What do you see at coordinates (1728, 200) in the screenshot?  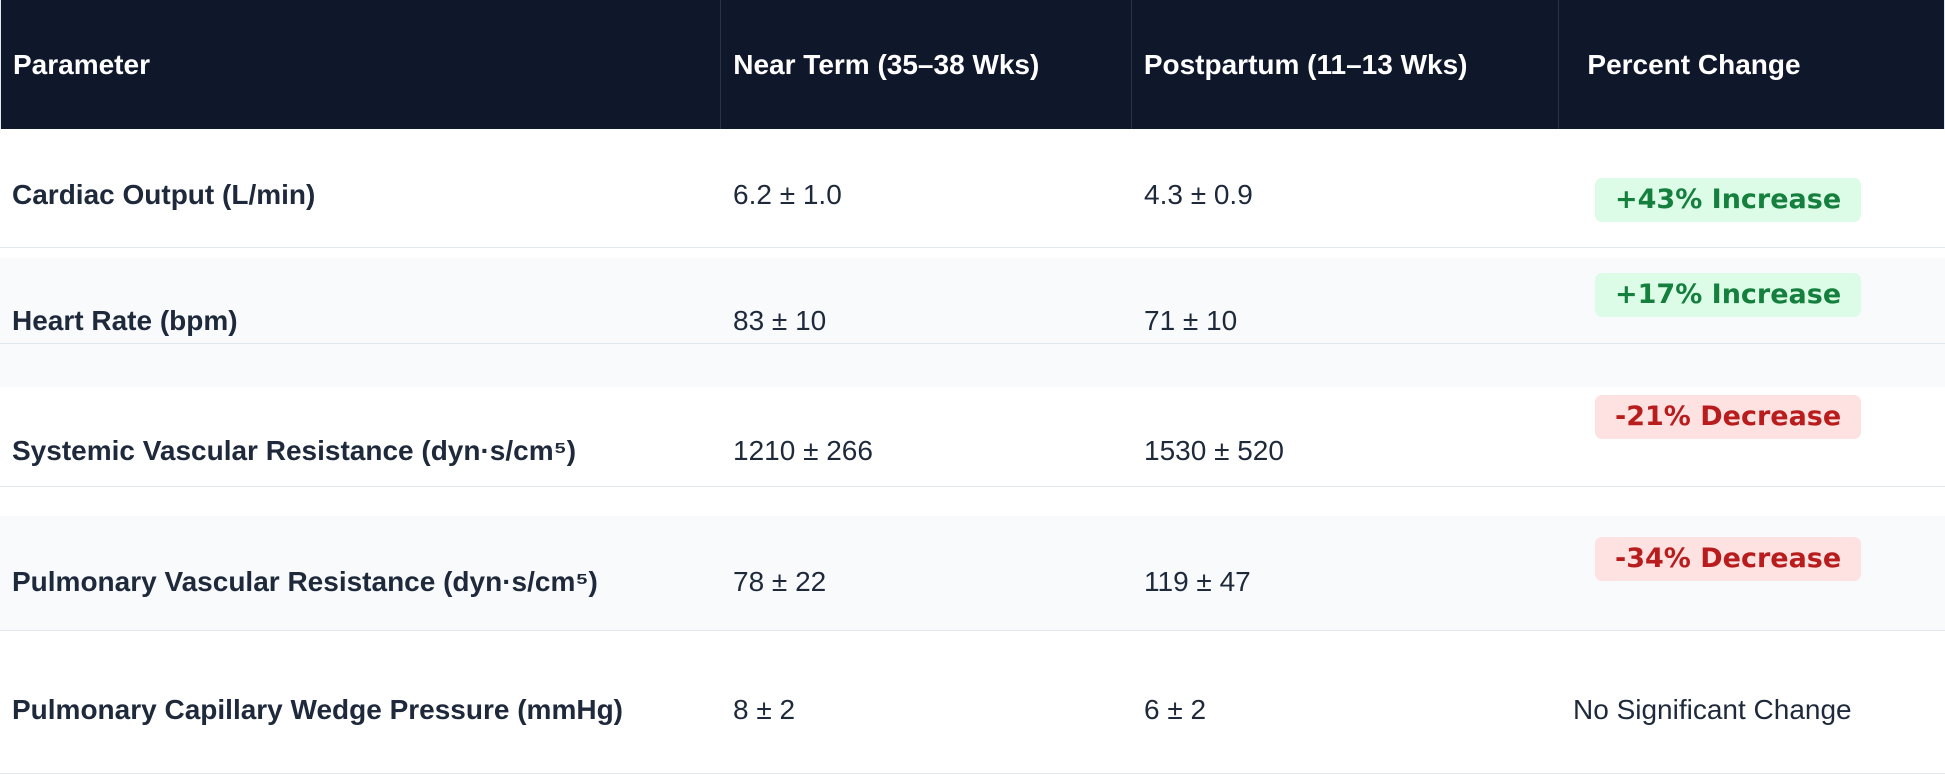 I see `percent-change-badge: +43% Increase` at bounding box center [1728, 200].